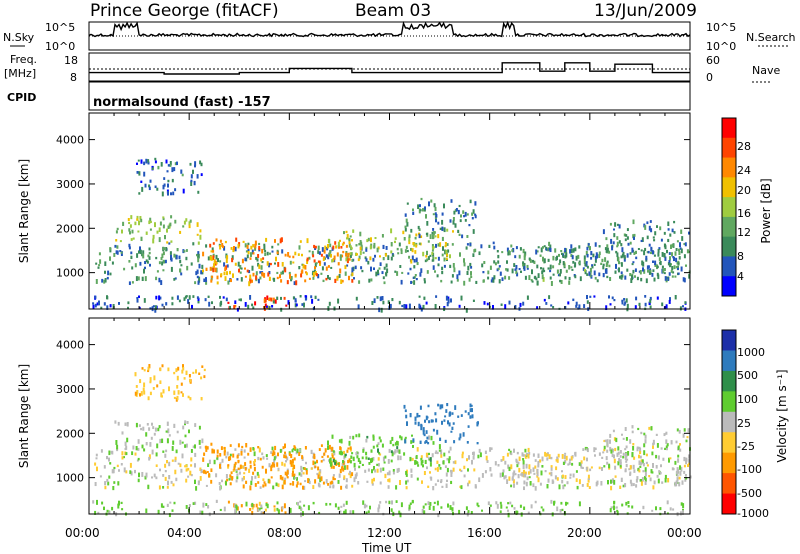 The height and width of the screenshot is (554, 800). Describe the element at coordinates (729, 128) in the screenshot. I see `power-colorbar-segment` at that location.